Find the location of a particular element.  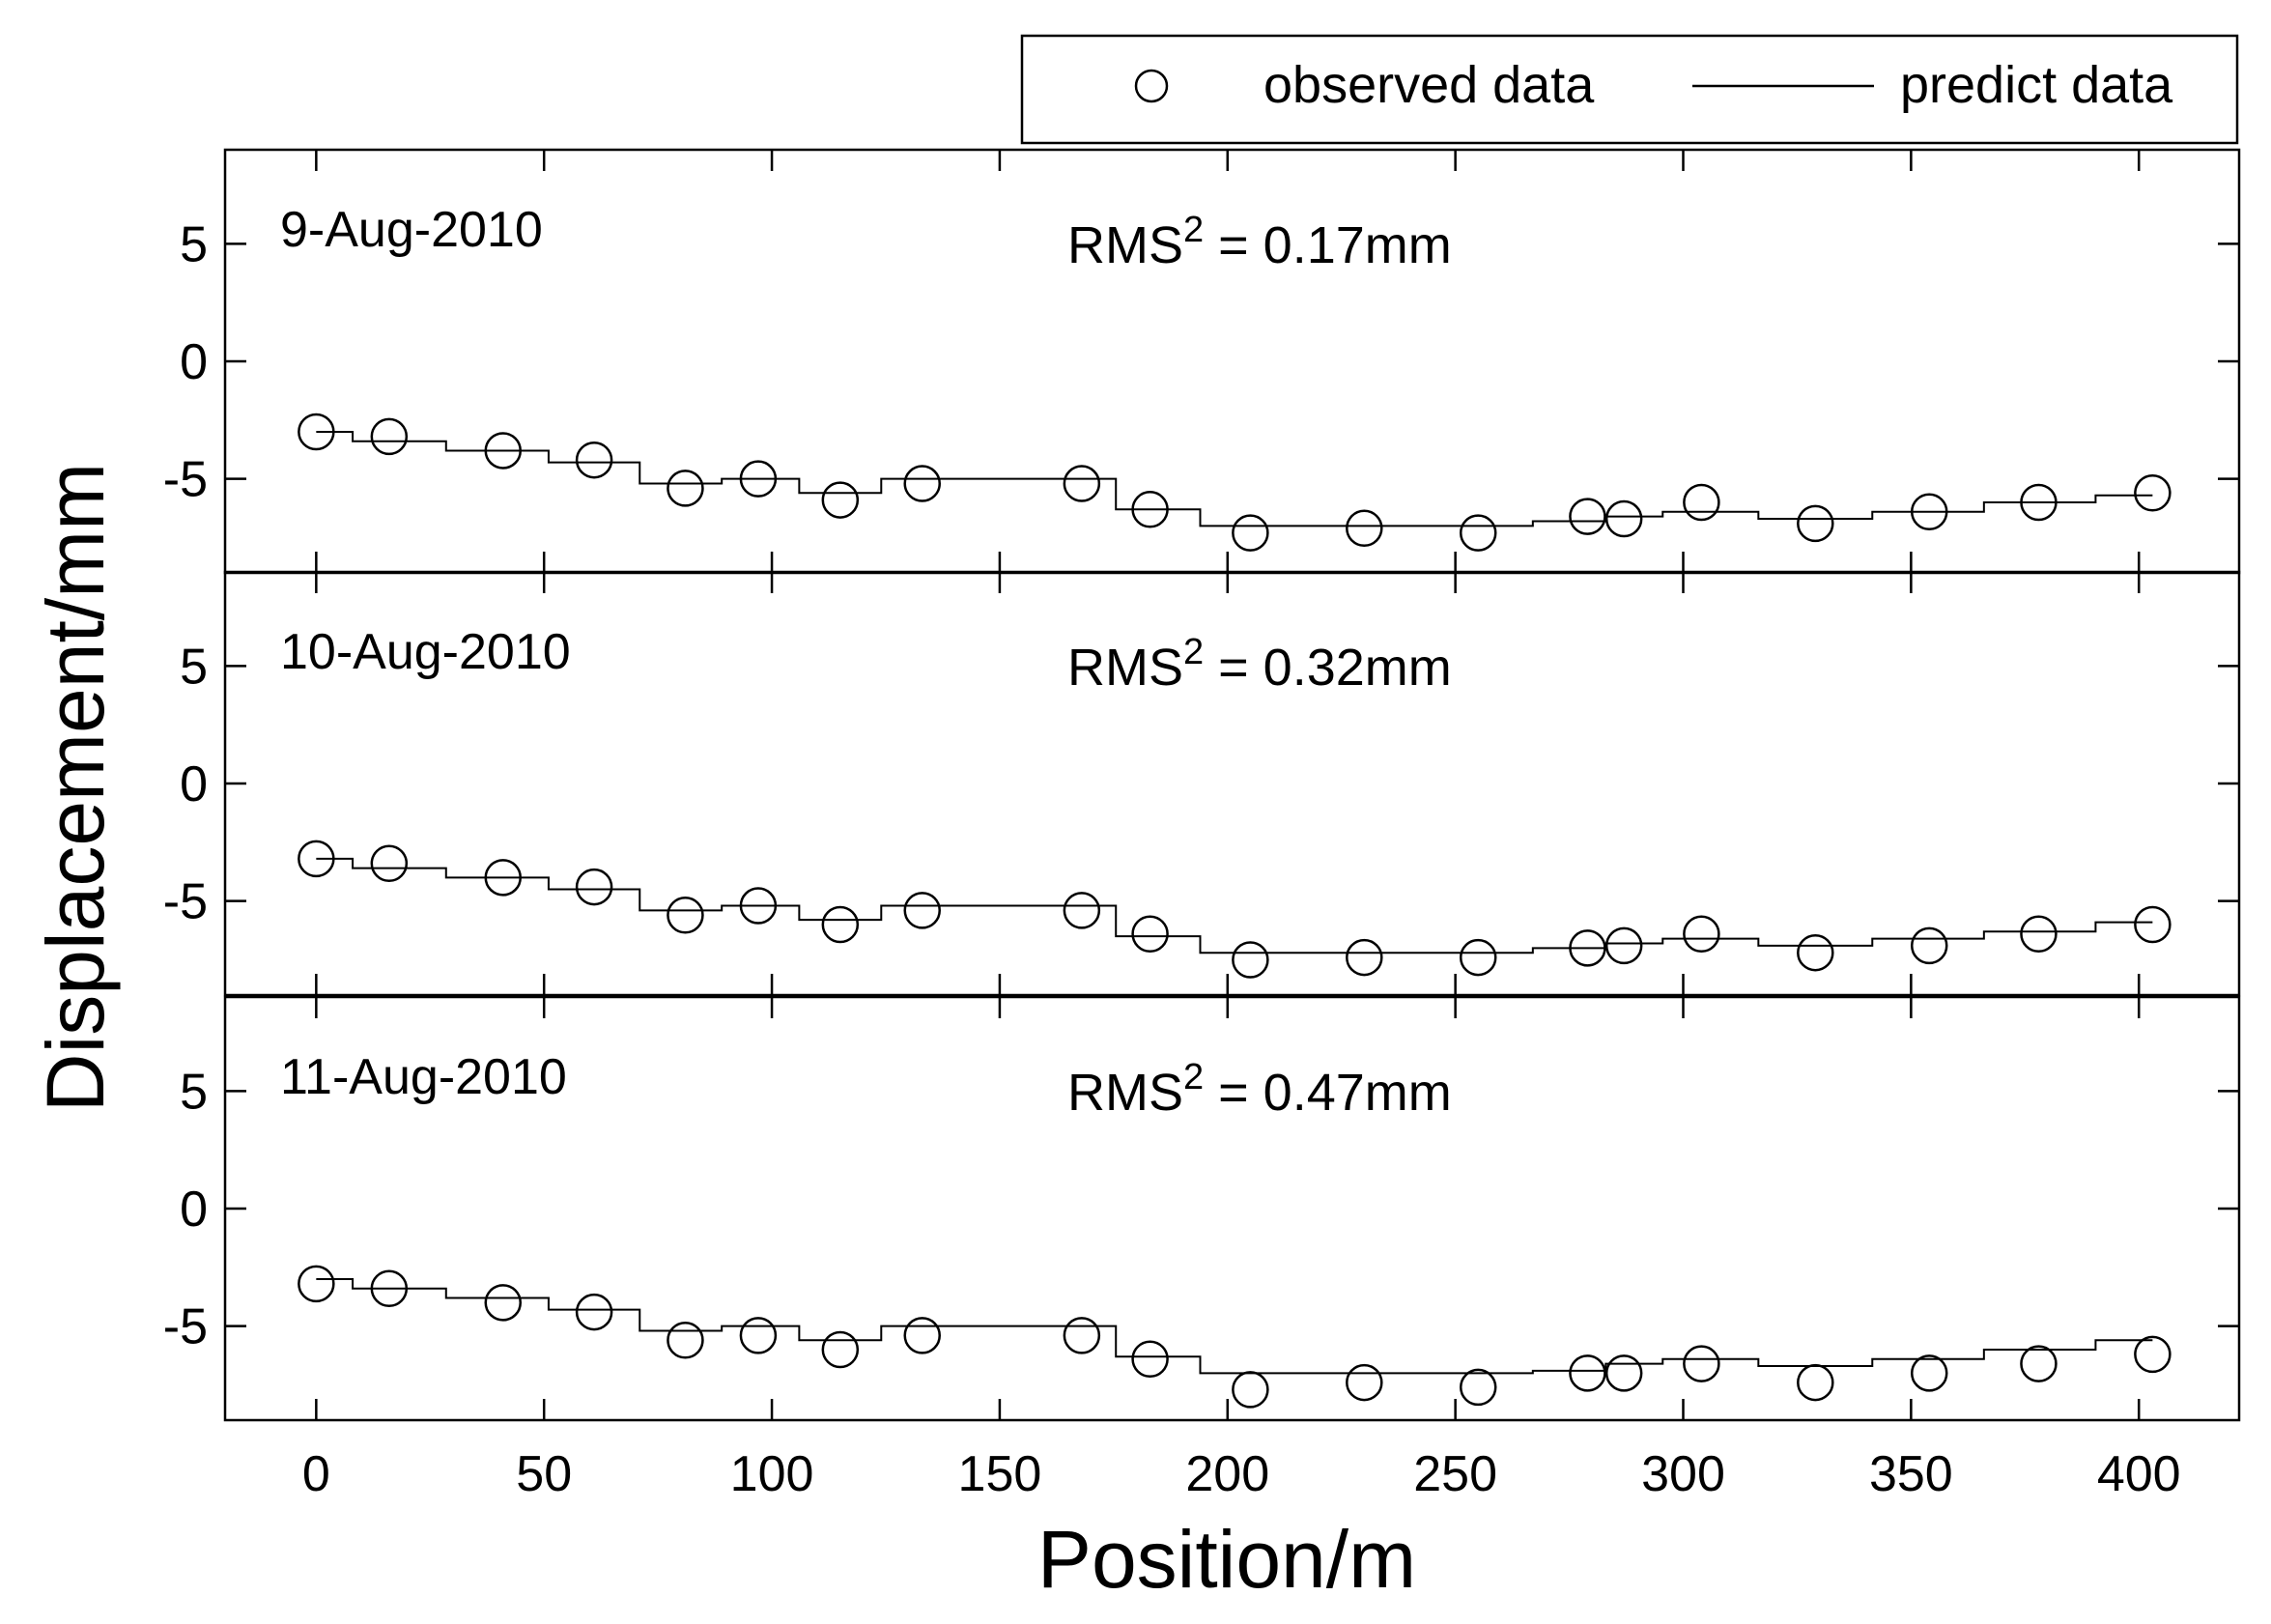

legend-box is located at coordinates (1629, 89).